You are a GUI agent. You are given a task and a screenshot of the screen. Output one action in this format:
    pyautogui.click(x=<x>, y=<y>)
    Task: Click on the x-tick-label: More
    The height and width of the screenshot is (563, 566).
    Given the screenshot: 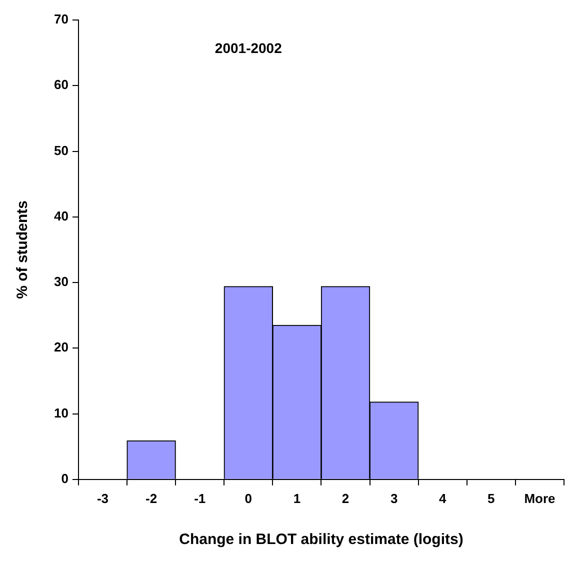 What is the action you would take?
    pyautogui.click(x=540, y=498)
    